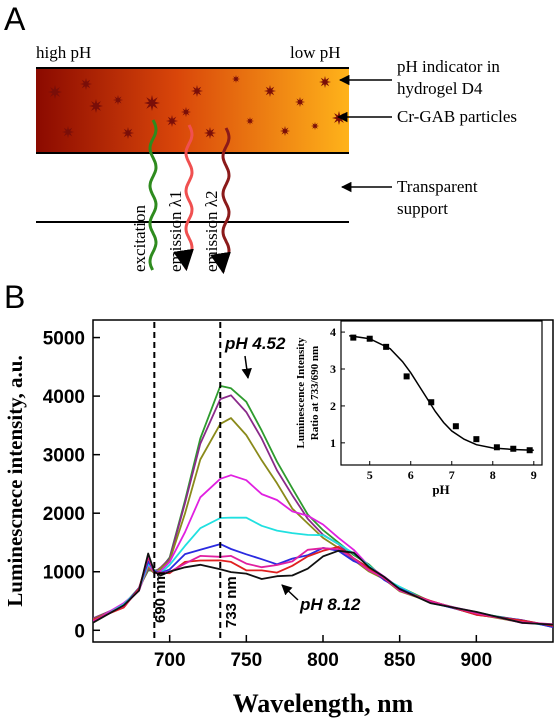 This screenshot has height=722, width=555. I want to click on main-x-ticks: 700 750 800 850 900, so click(323, 653).